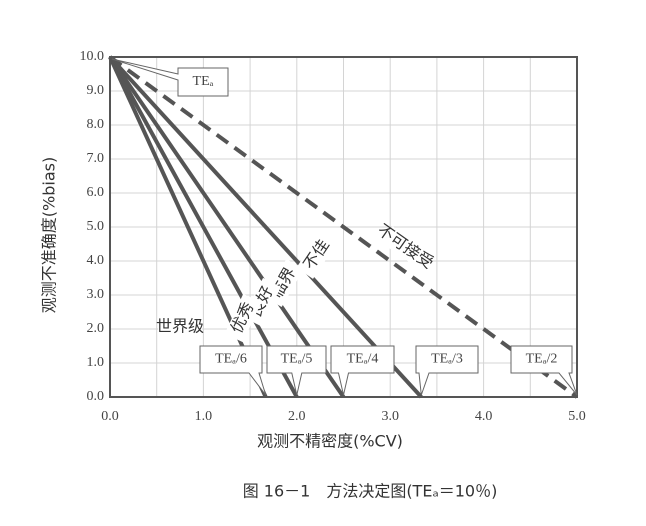  What do you see at coordinates (204, 416) in the screenshot?
I see `x-tick-label: 1.0` at bounding box center [204, 416].